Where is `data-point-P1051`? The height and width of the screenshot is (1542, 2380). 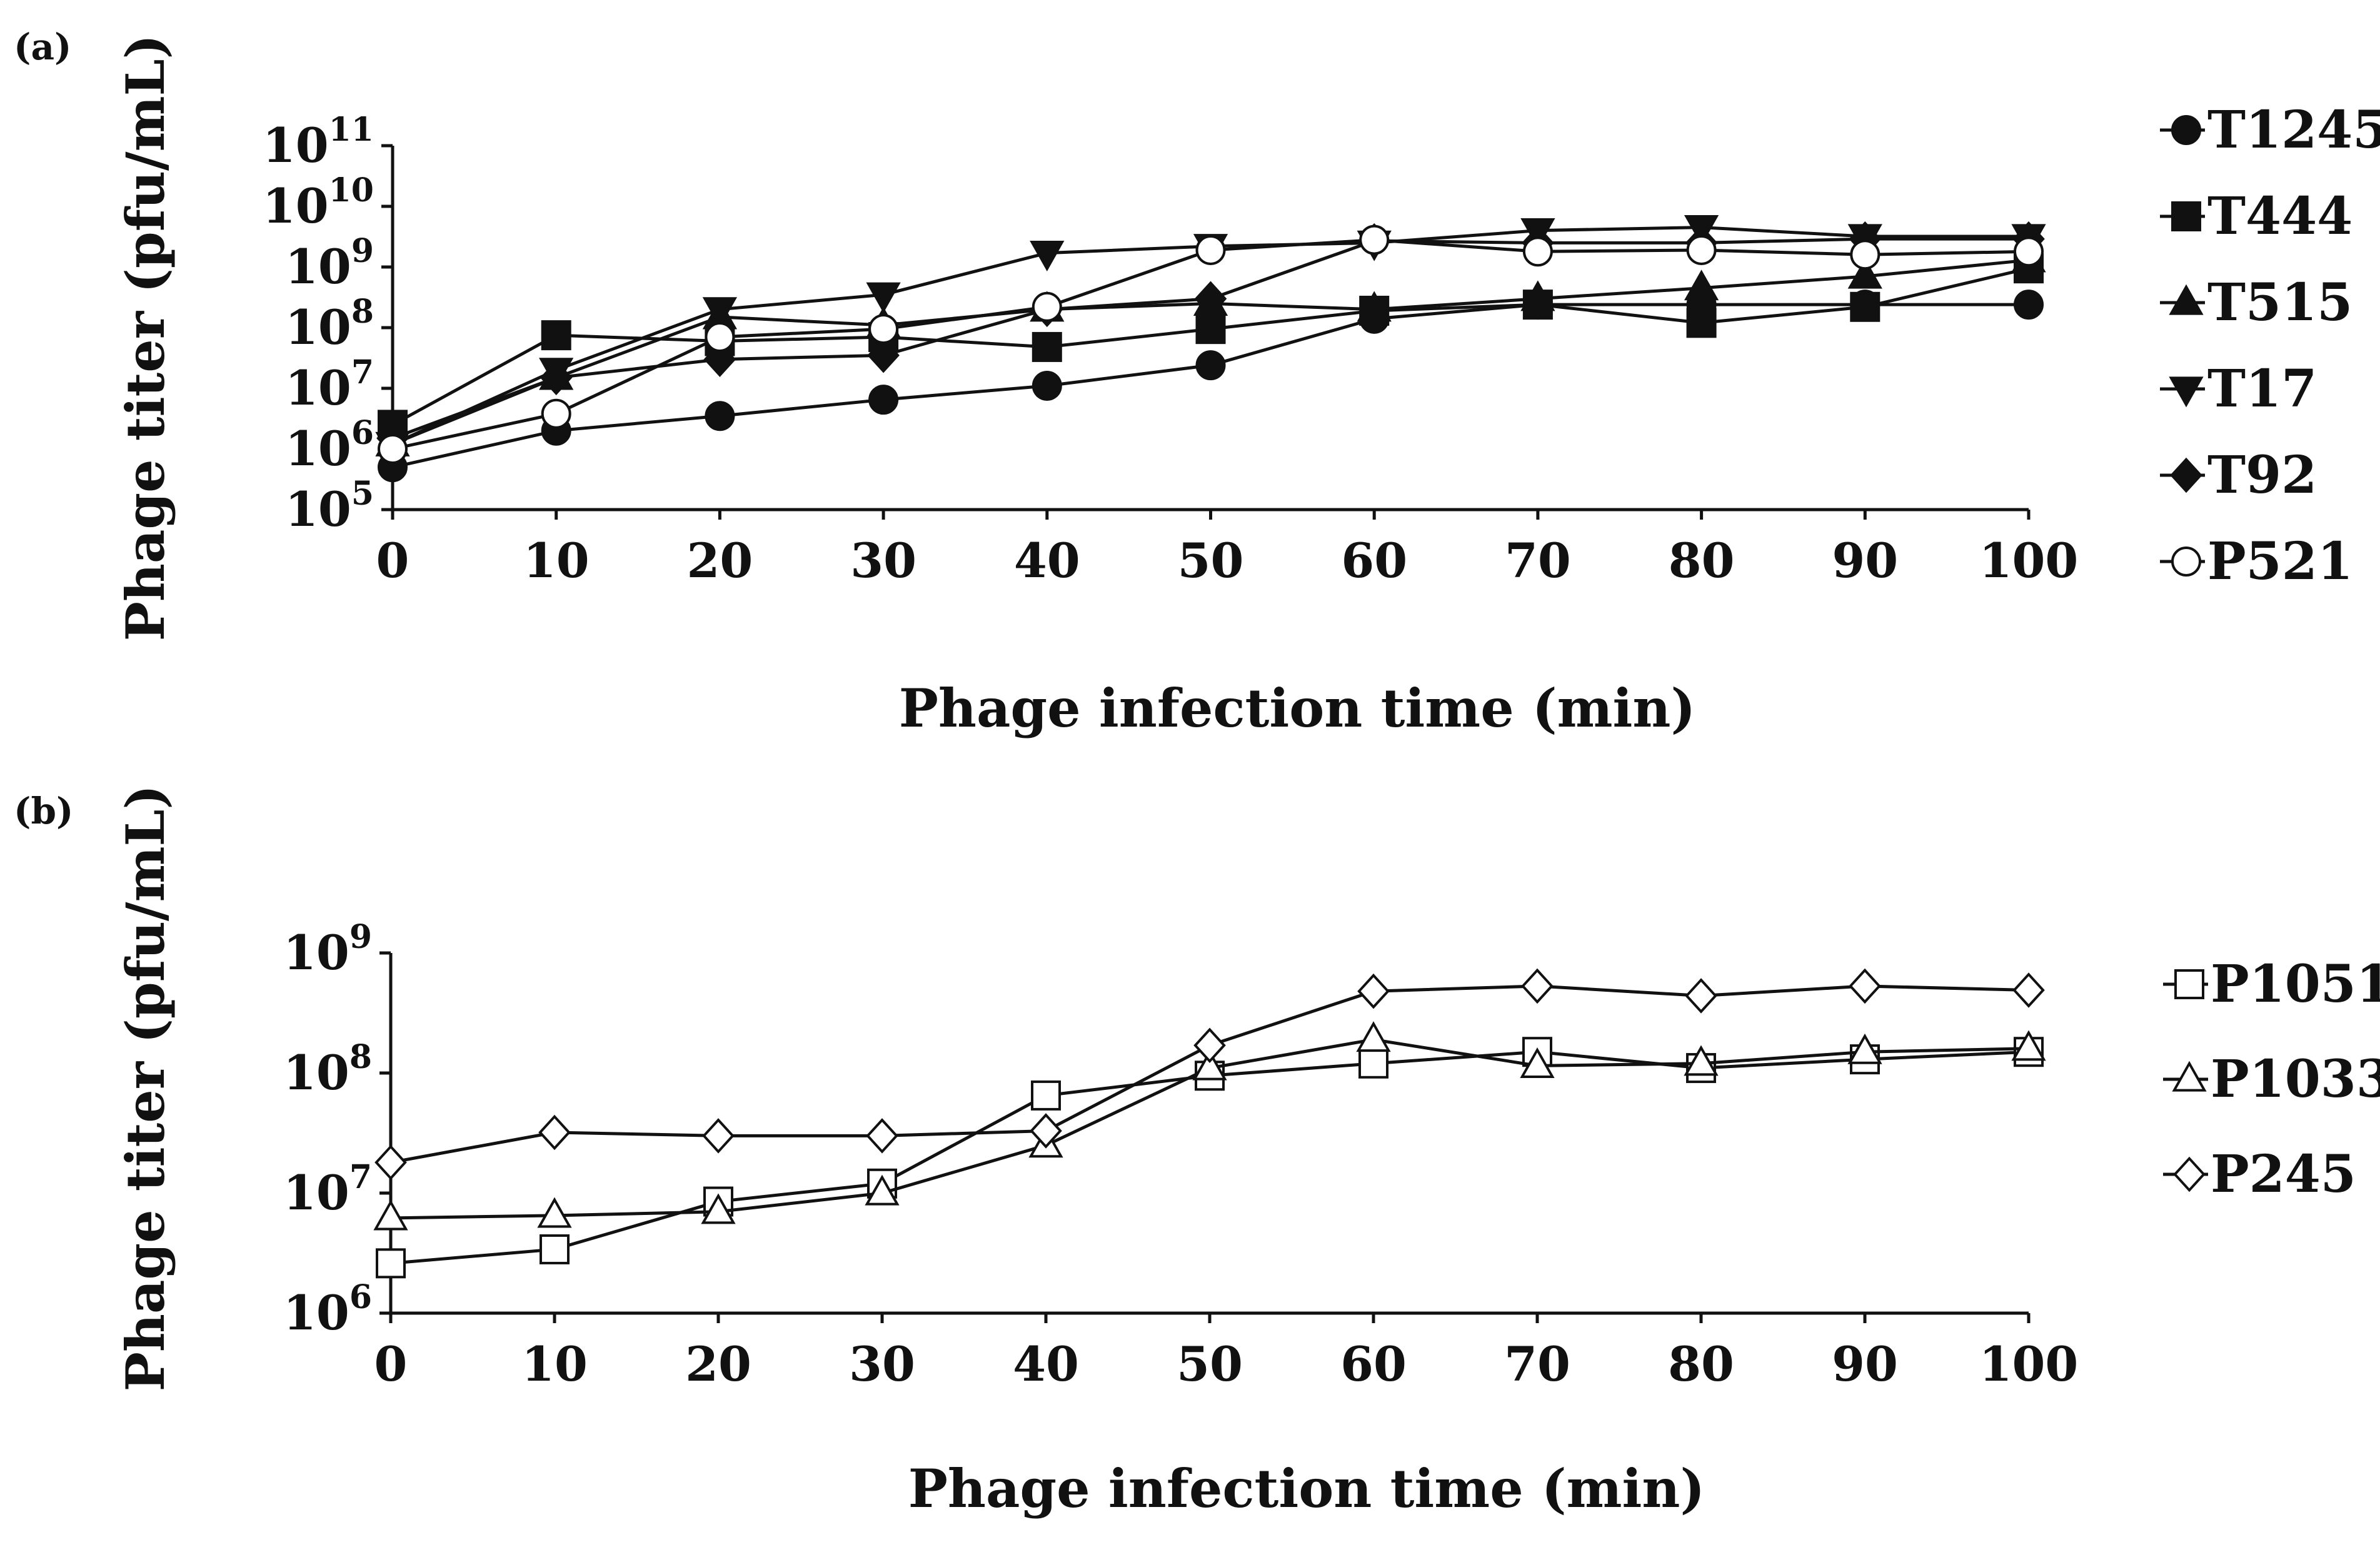
data-point-P1051 is located at coordinates (1046, 1096).